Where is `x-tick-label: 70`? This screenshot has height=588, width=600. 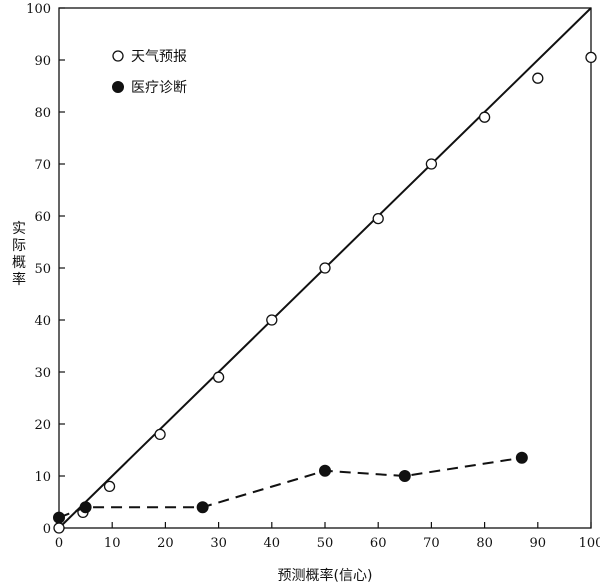
x-tick-label: 70 is located at coordinates (431, 543).